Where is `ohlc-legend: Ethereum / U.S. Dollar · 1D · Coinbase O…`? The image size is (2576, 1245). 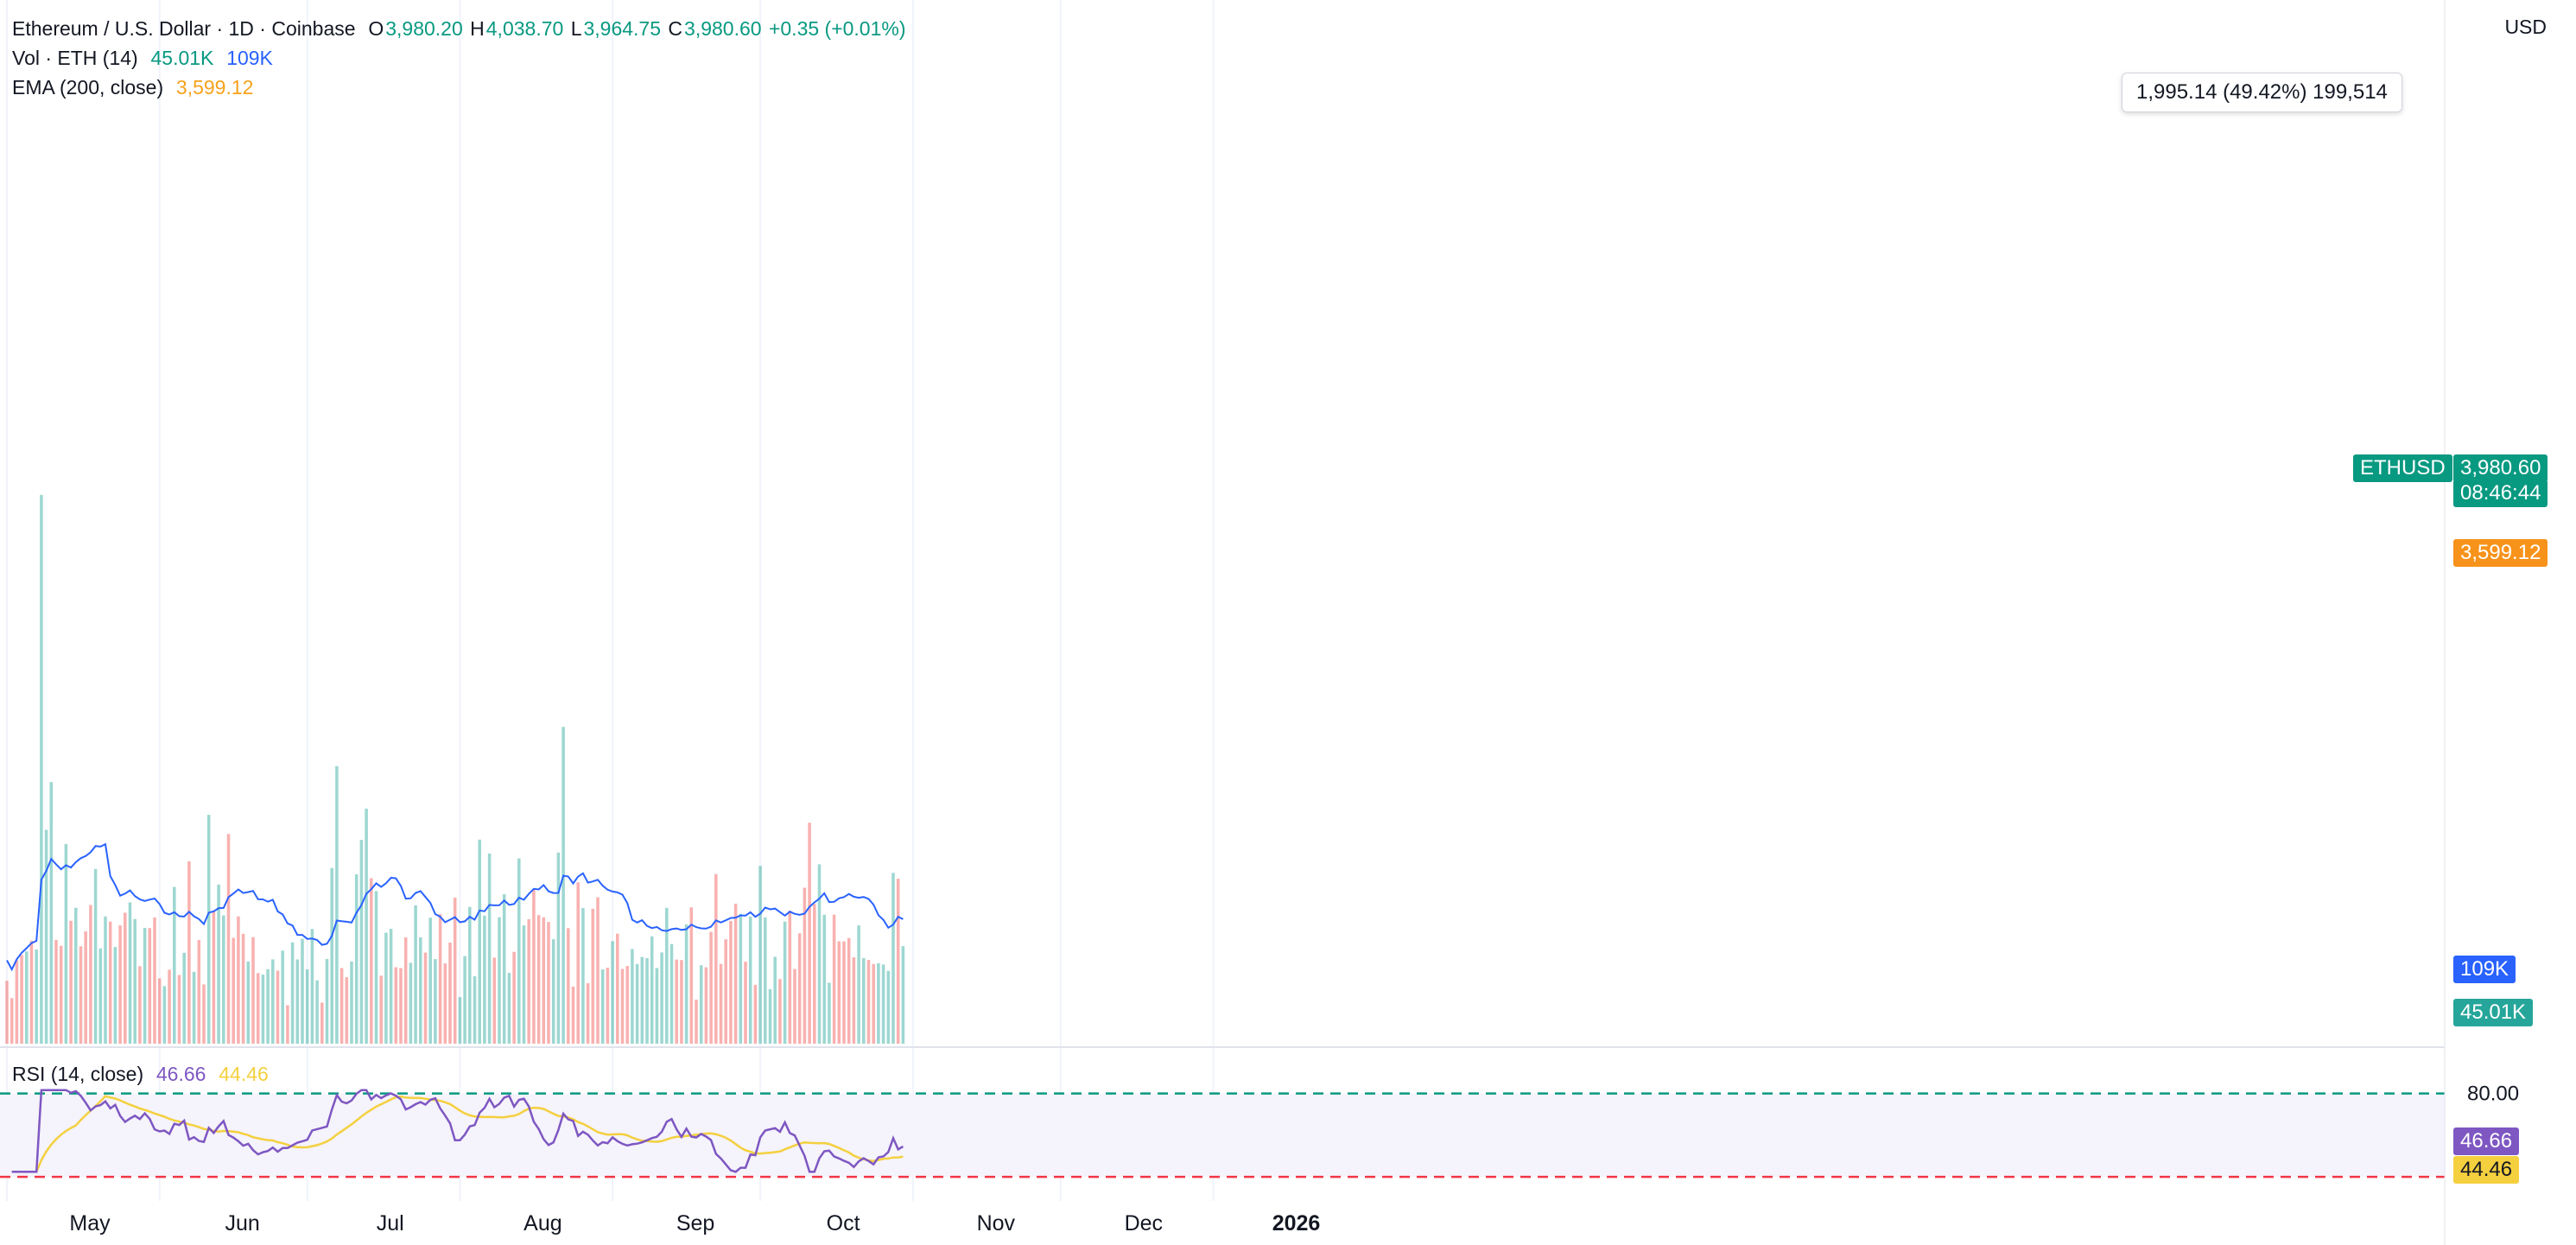 ohlc-legend: Ethereum / U.S. Dollar · 1D · Coinbase O… is located at coordinates (460, 29).